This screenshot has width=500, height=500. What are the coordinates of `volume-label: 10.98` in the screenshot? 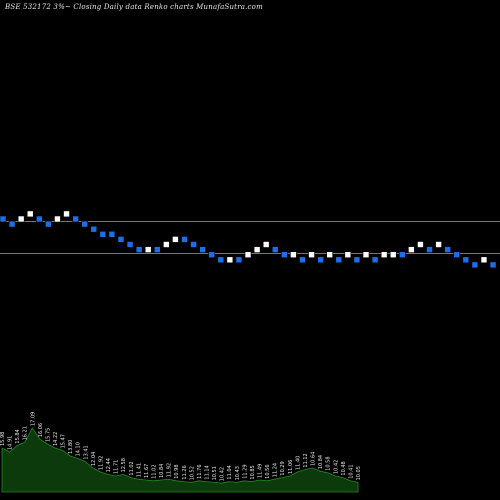 It's located at (177, 471).